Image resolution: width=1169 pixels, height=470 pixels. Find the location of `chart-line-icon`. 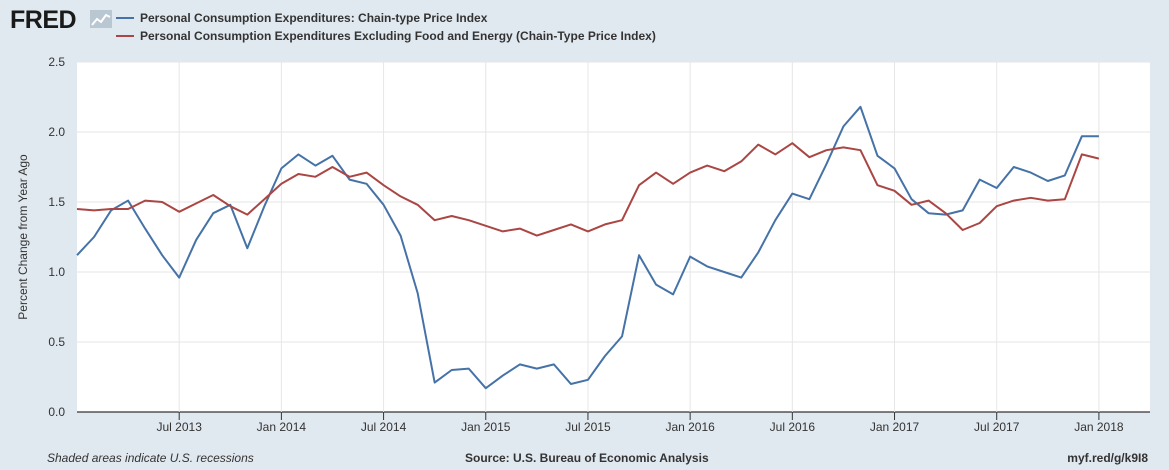

chart-line-icon is located at coordinates (101, 19).